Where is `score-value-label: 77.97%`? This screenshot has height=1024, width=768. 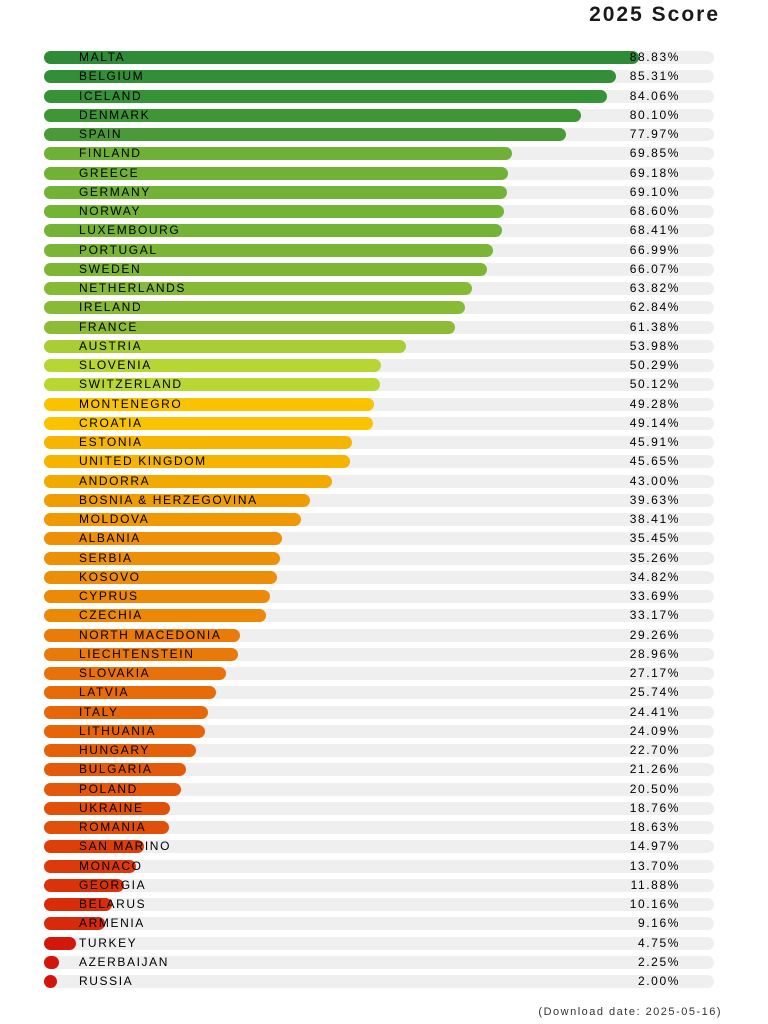
score-value-label: 77.97% is located at coordinates (654, 134).